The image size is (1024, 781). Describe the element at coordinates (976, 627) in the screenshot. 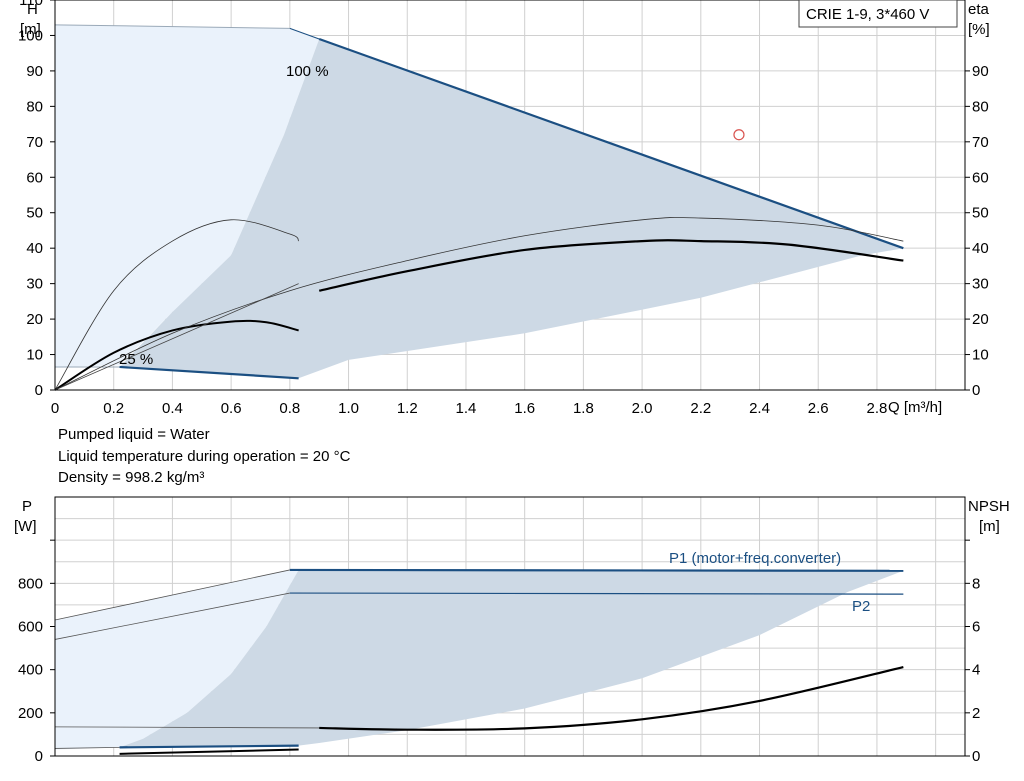

I see `bottom-y2-tick-label: 6` at that location.